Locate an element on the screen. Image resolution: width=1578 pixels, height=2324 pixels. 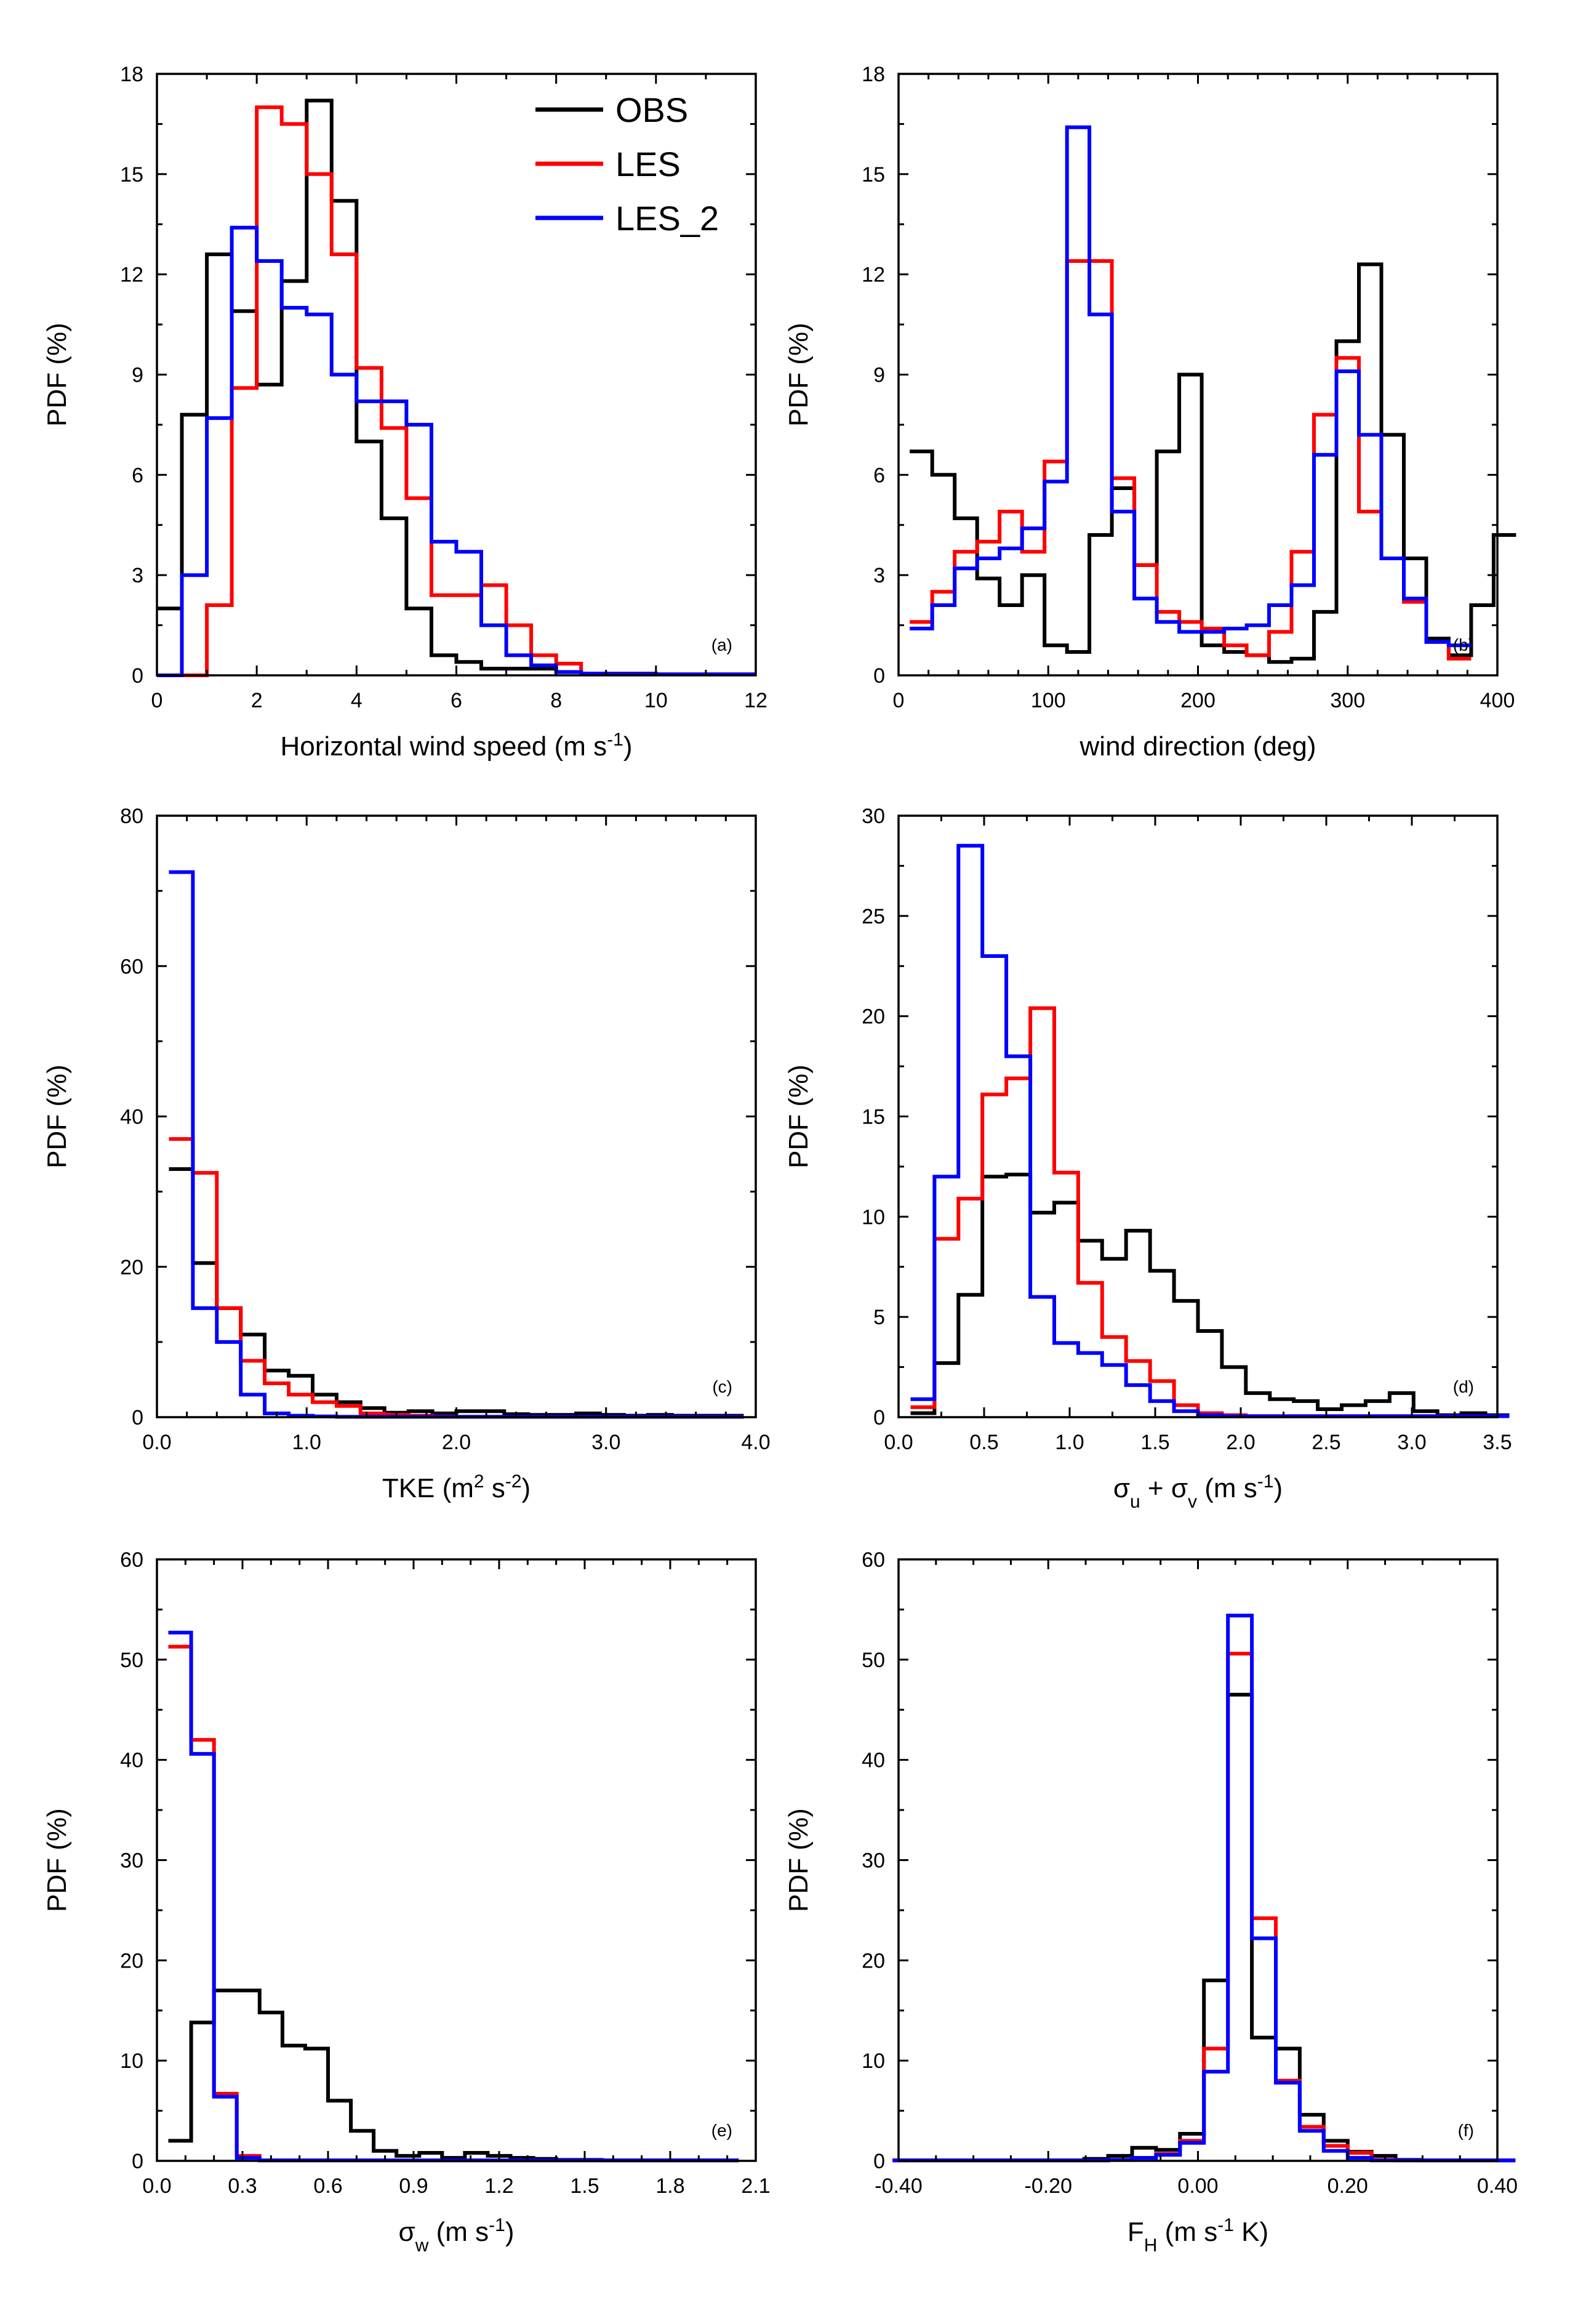
x-tick-label: 1.8 is located at coordinates (669, 2186).